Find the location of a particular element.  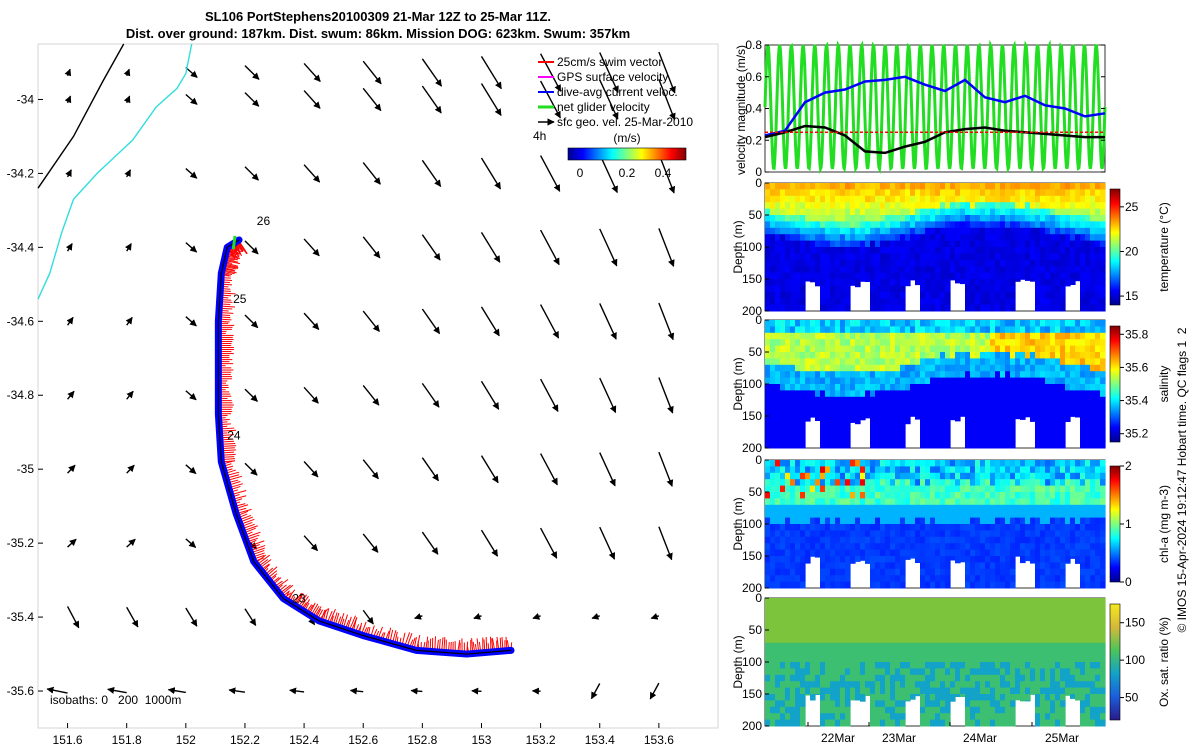

section-1-cb-tick-label-2: 35.4 is located at coordinates (1137, 401).